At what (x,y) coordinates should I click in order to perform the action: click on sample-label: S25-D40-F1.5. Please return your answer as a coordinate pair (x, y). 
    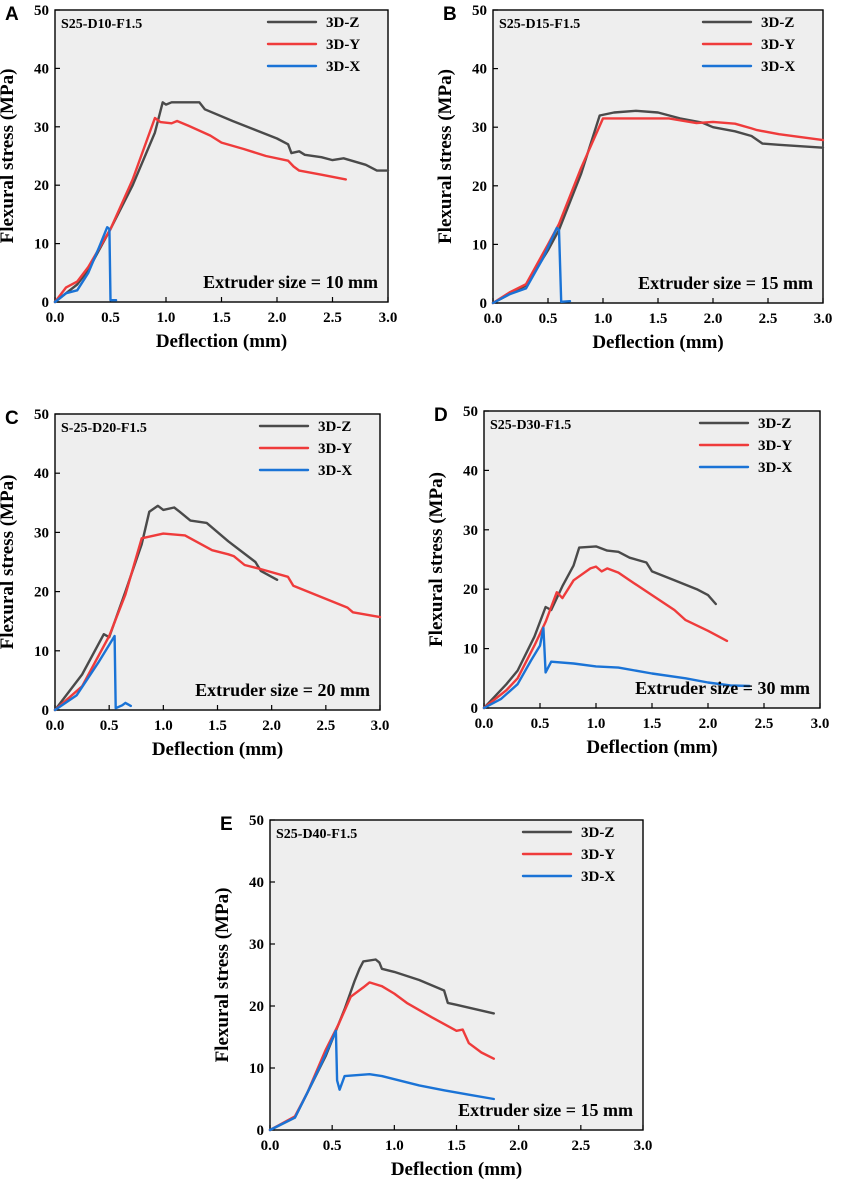
    Looking at the image, I should click on (316, 834).